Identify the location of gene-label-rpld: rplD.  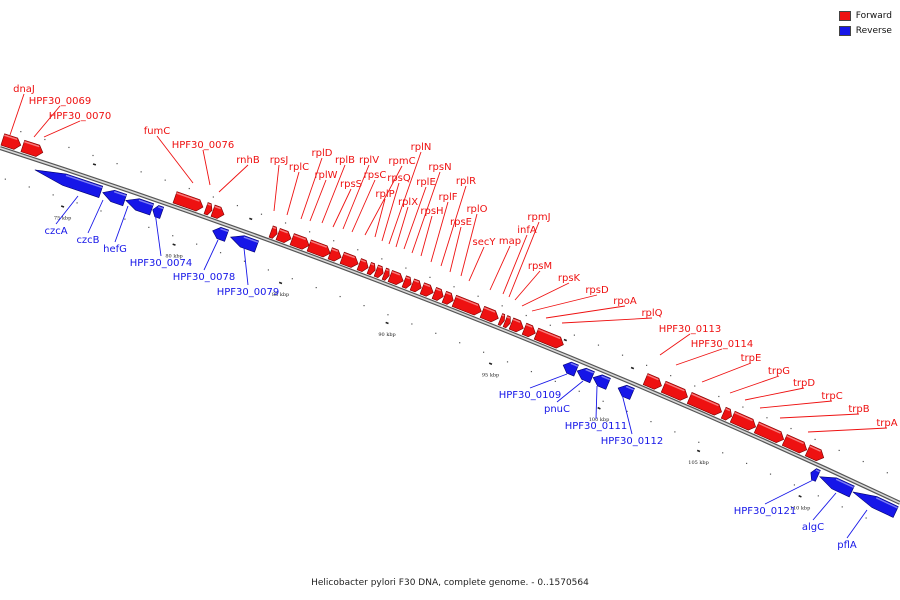
(322, 153).